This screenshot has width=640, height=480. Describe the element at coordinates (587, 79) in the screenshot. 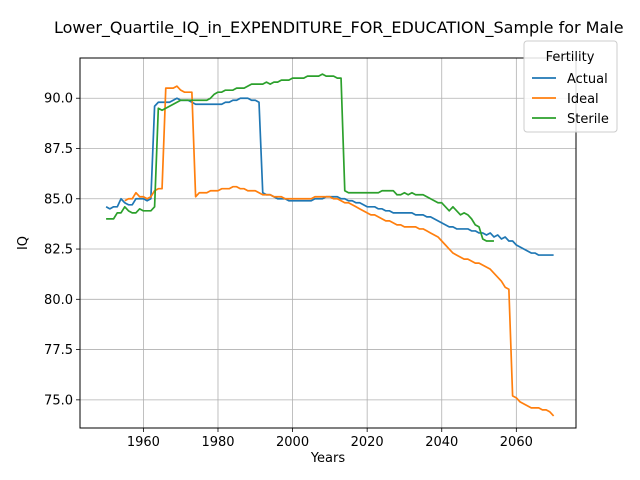

I see `legend-label-actual: Actual` at that location.